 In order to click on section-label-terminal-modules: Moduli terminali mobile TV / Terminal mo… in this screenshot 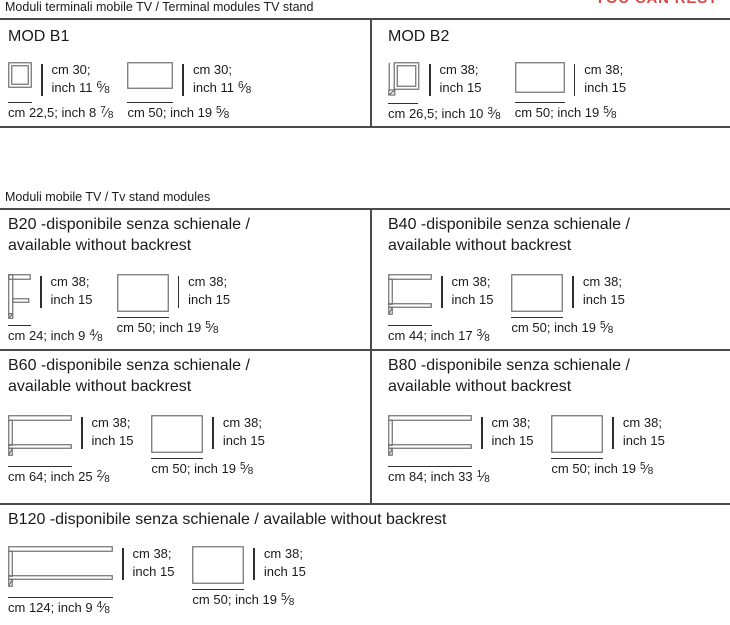, I will do `click(365, 10)`.